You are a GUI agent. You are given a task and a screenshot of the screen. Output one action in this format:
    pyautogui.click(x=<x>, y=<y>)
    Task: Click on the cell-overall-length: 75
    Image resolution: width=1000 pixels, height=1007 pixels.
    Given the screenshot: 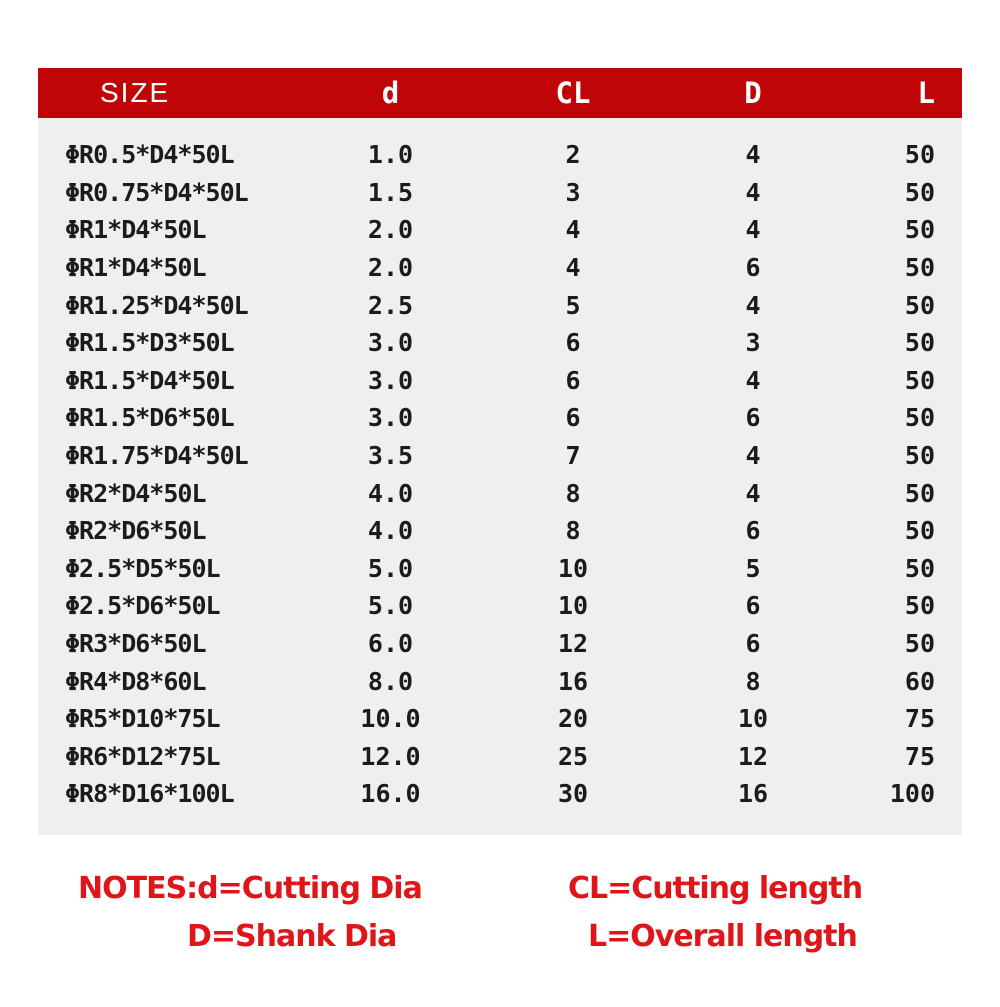 What is the action you would take?
    pyautogui.click(x=919, y=756)
    